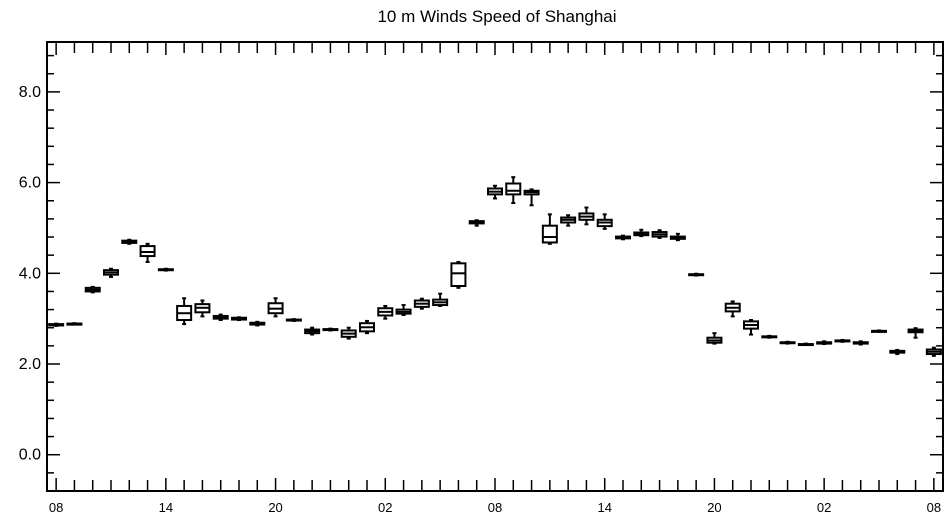  Describe the element at coordinates (496, 16) in the screenshot. I see `chart-title: 10 m Winds Speed of Shanghai` at that location.